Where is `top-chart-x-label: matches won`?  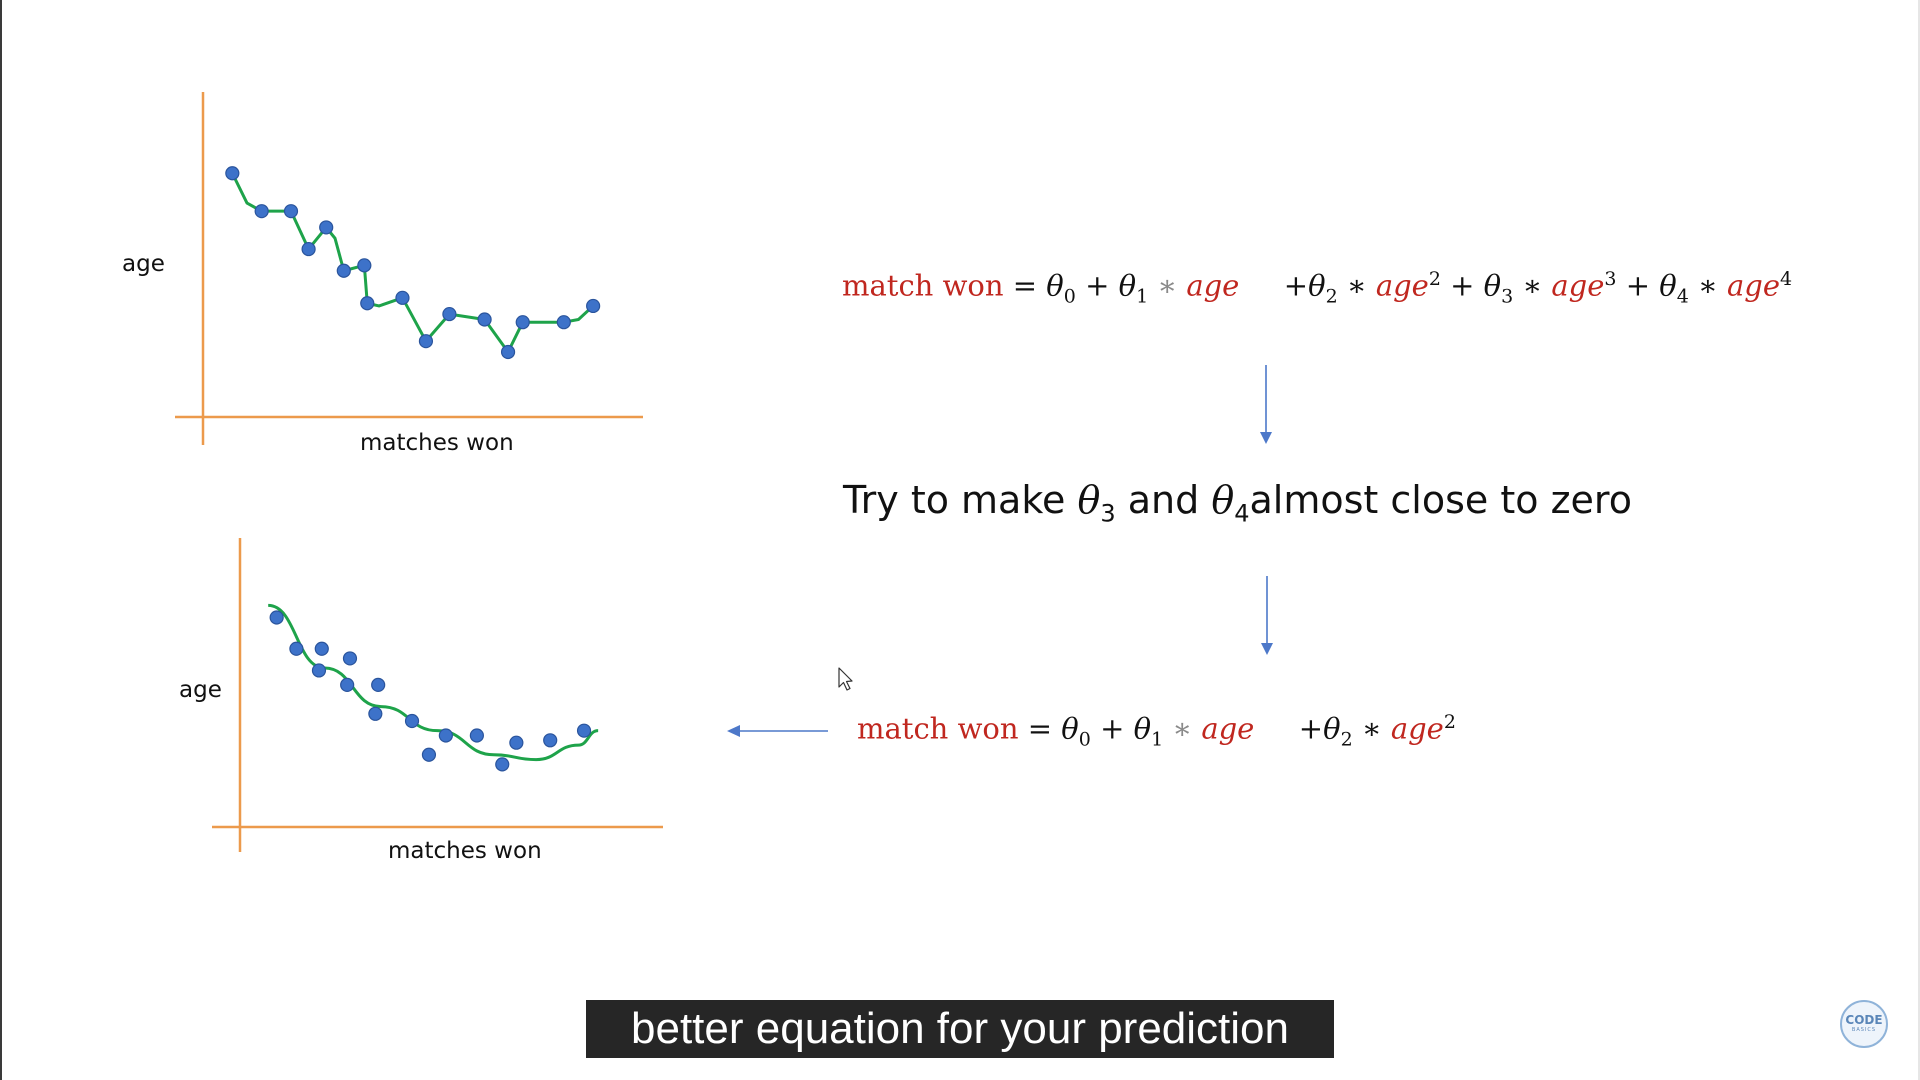
top-chart-x-label: matches won is located at coordinates (437, 443).